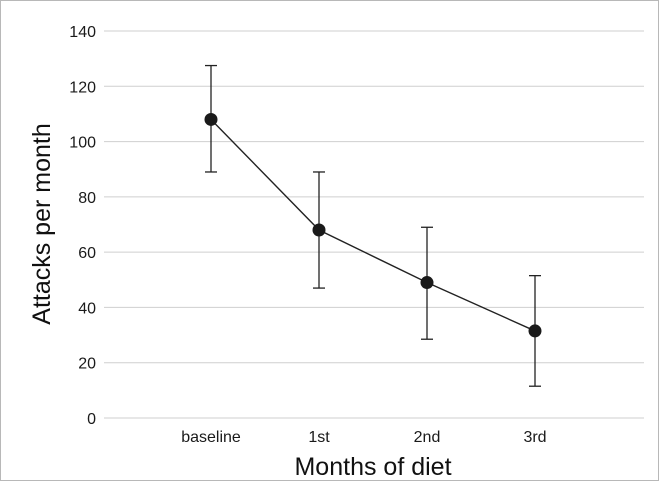 The width and height of the screenshot is (659, 482). Describe the element at coordinates (82, 32) in the screenshot. I see `y-tick-label-140: 140` at that location.